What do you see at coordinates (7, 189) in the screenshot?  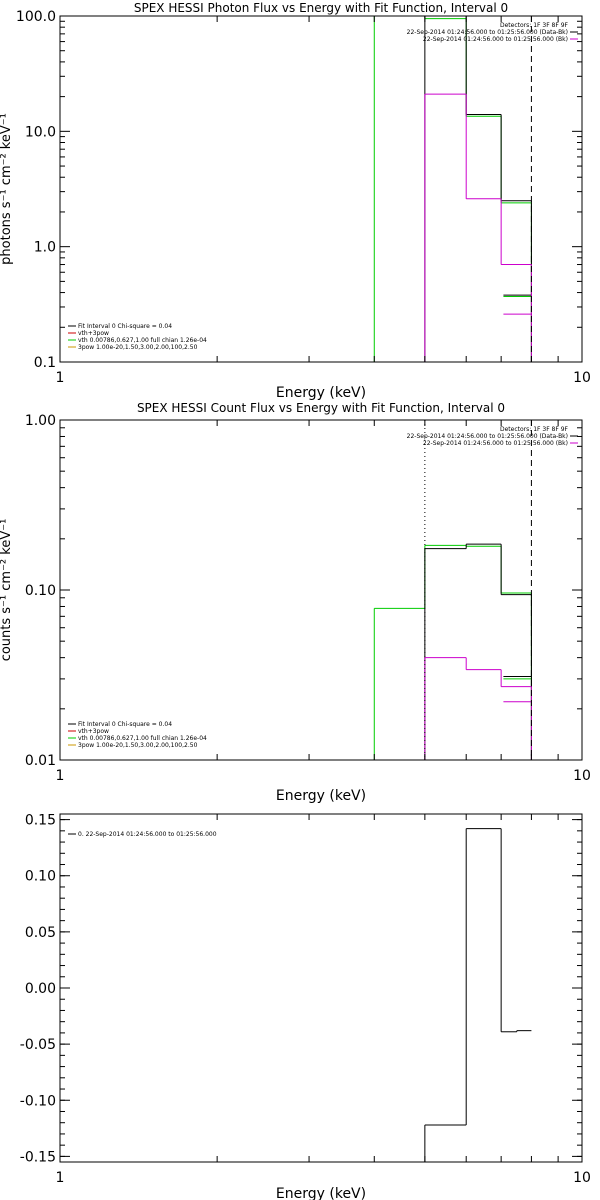 I see `chart0-ylabel: photons s⁻¹ cm⁻² keV⁻¹` at bounding box center [7, 189].